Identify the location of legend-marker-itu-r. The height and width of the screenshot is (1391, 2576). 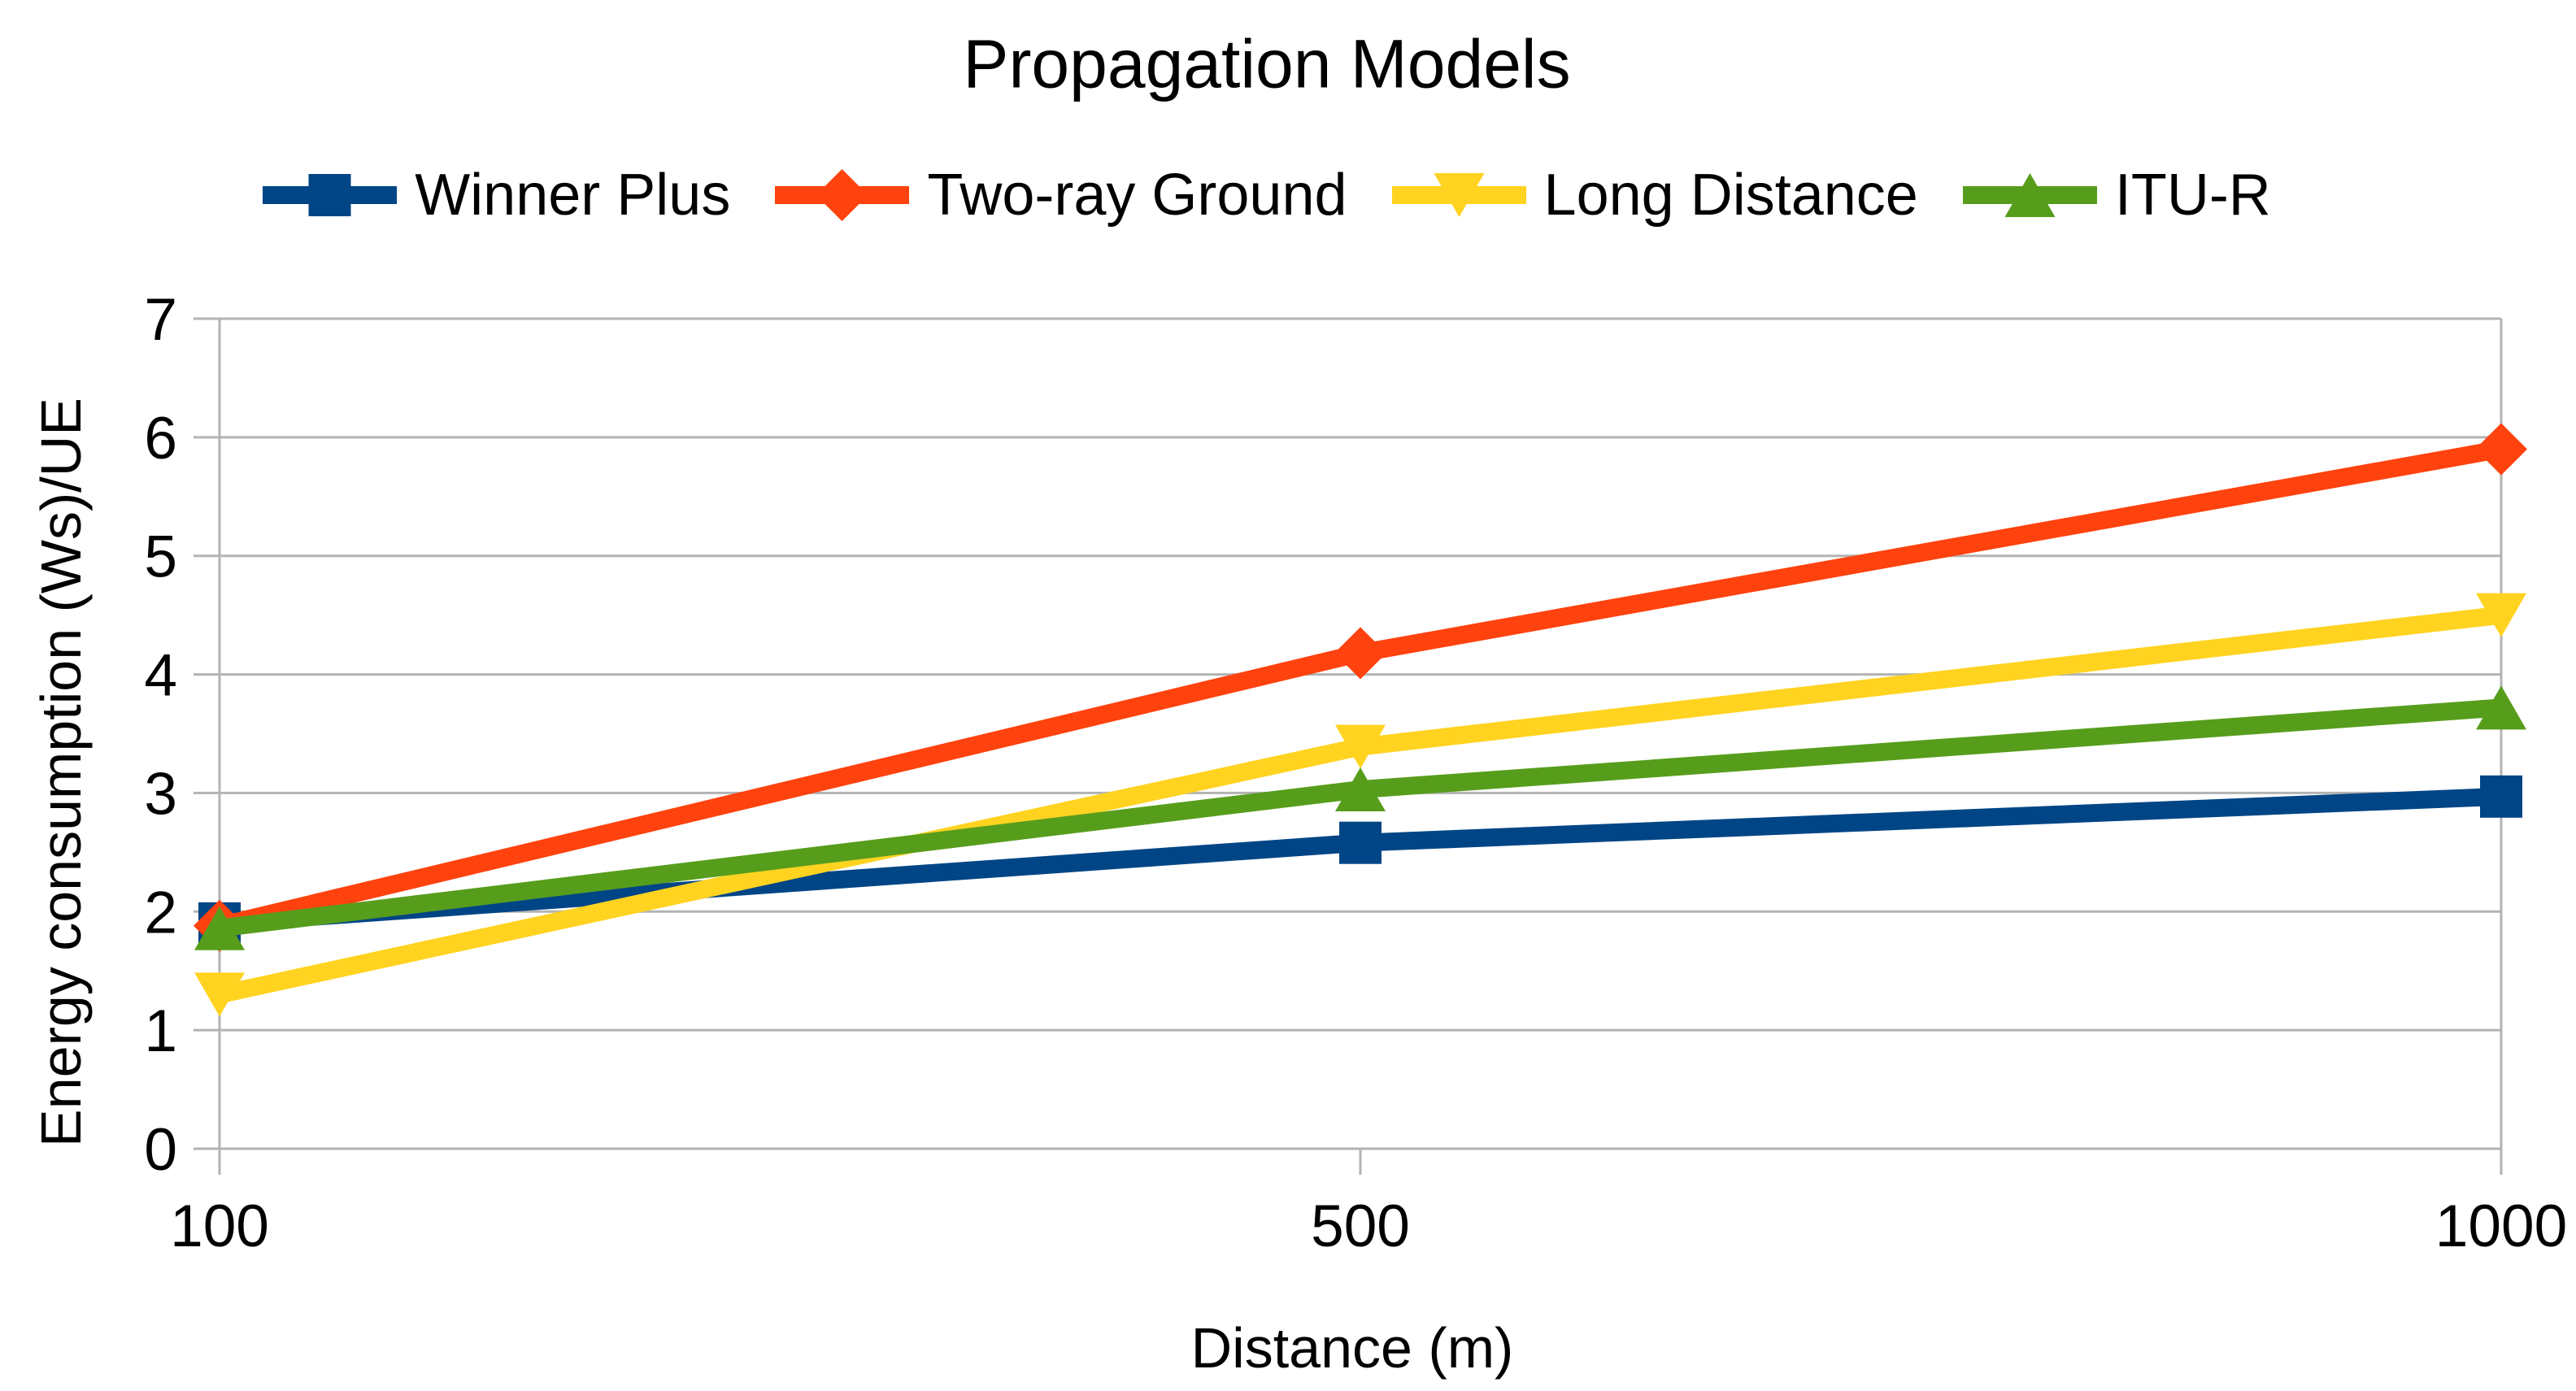
(2030, 195).